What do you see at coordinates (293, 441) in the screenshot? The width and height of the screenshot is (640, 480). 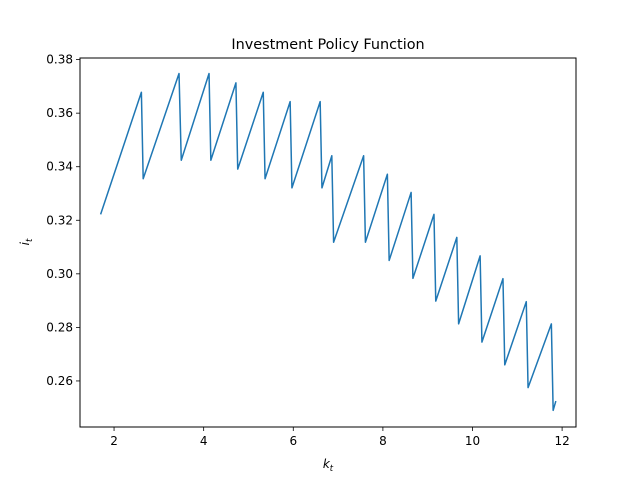 I see `x-tick-label: 6` at bounding box center [293, 441].